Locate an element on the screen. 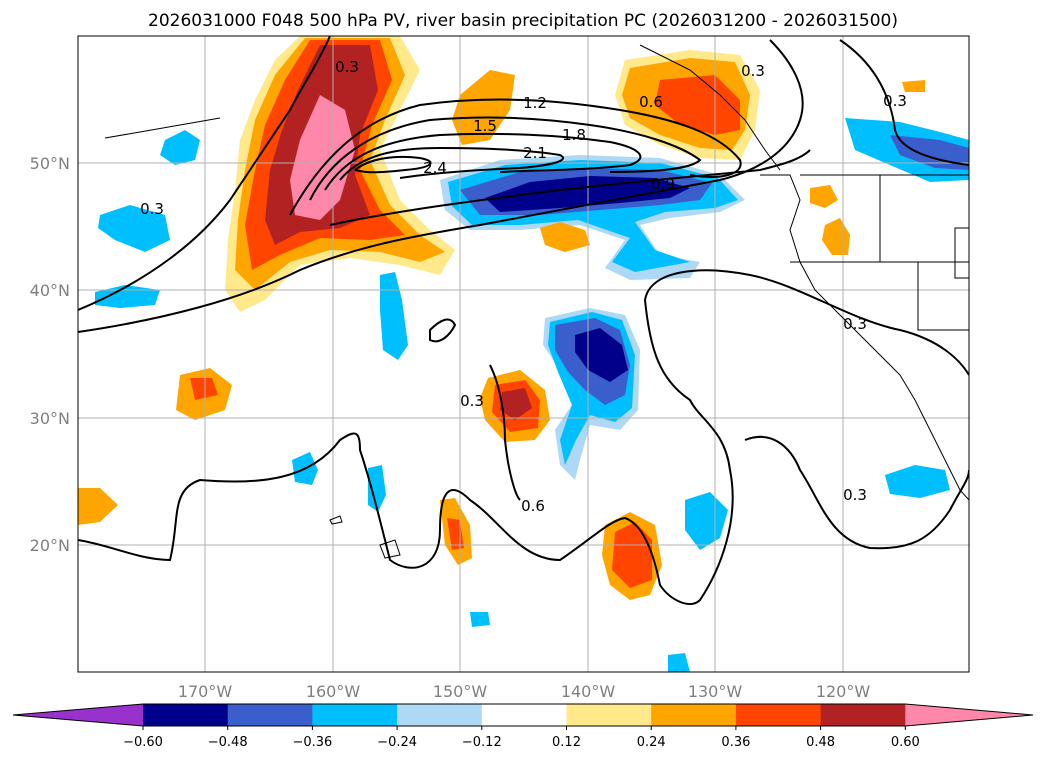 The width and height of the screenshot is (1047, 765). pv-contour-0.6-south is located at coordinates (505, 432).